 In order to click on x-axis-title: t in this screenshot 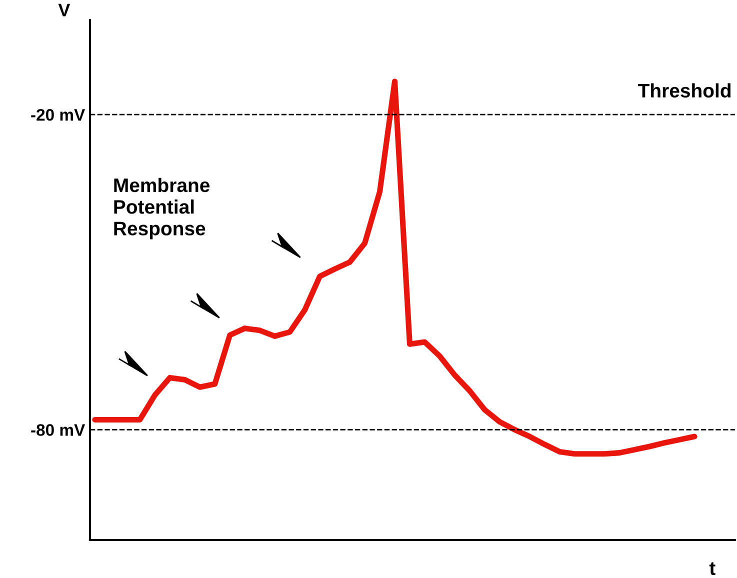, I will do `click(712, 569)`.